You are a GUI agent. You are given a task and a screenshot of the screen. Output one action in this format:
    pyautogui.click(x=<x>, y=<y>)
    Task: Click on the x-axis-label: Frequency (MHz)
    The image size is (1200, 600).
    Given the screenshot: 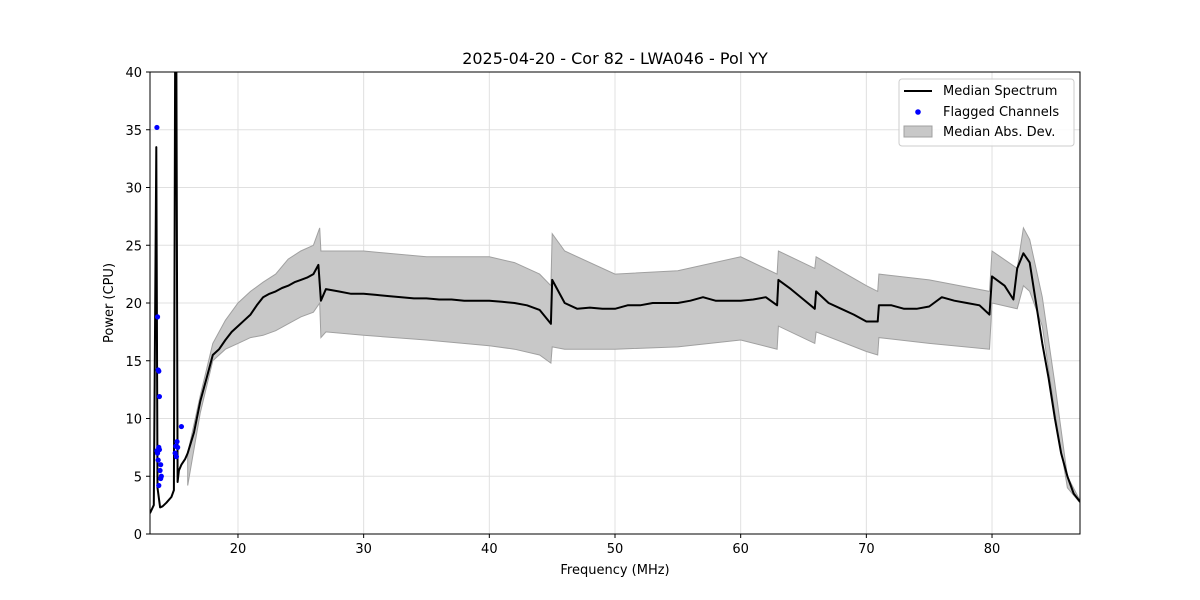 What is the action you would take?
    pyautogui.click(x=614, y=570)
    